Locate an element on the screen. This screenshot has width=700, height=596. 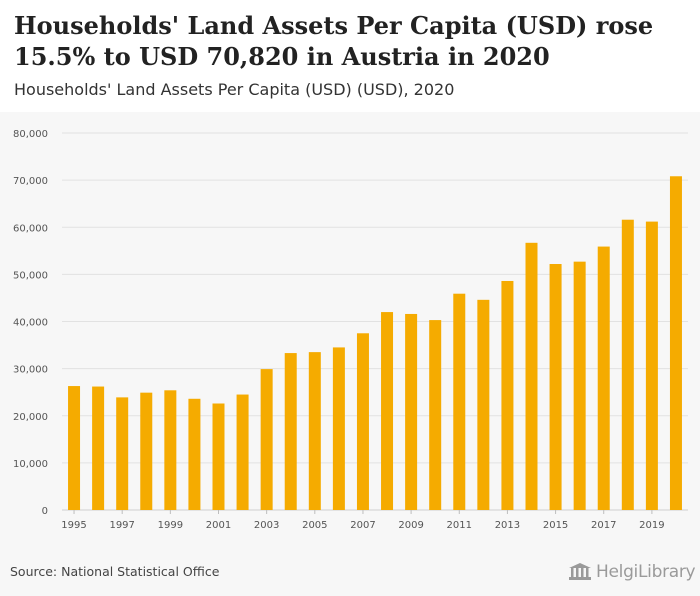
y-tick-label: 30,000 is located at coordinates (30, 370).